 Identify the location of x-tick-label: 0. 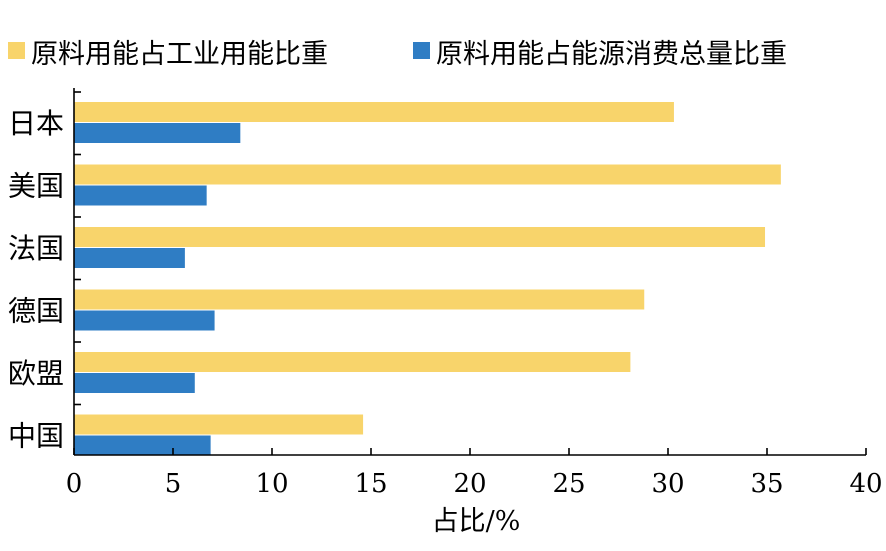
(74, 484).